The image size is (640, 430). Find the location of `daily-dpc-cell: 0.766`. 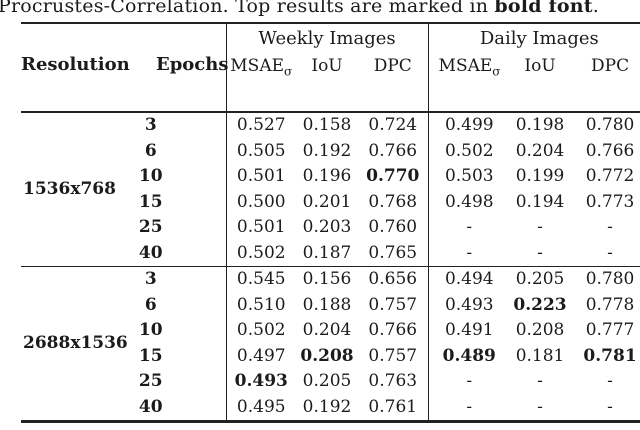

daily-dpc-cell: 0.766 is located at coordinates (610, 150).